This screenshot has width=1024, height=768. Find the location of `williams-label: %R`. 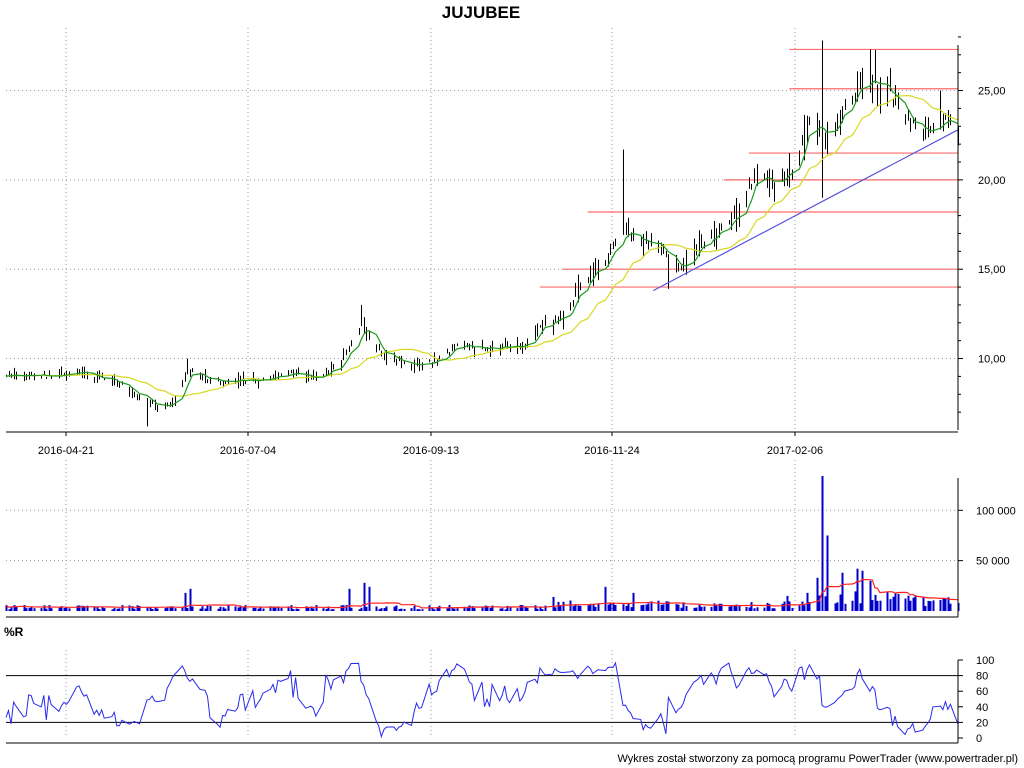

williams-label: %R is located at coordinates (14, 632).